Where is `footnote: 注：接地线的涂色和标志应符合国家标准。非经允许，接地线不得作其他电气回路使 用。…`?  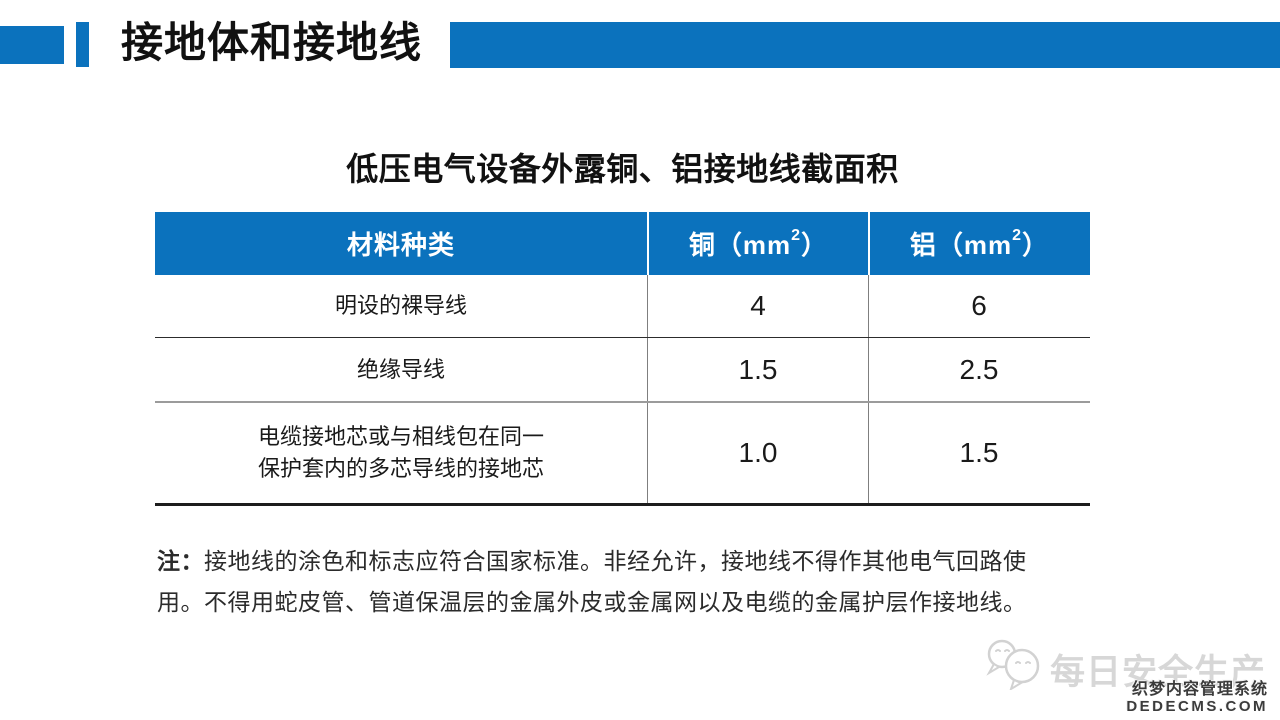 footnote: 注：接地线的涂色和标志应符合国家标准。非经允许，接地线不得作其他电气回路使 用。… is located at coordinates (618, 582).